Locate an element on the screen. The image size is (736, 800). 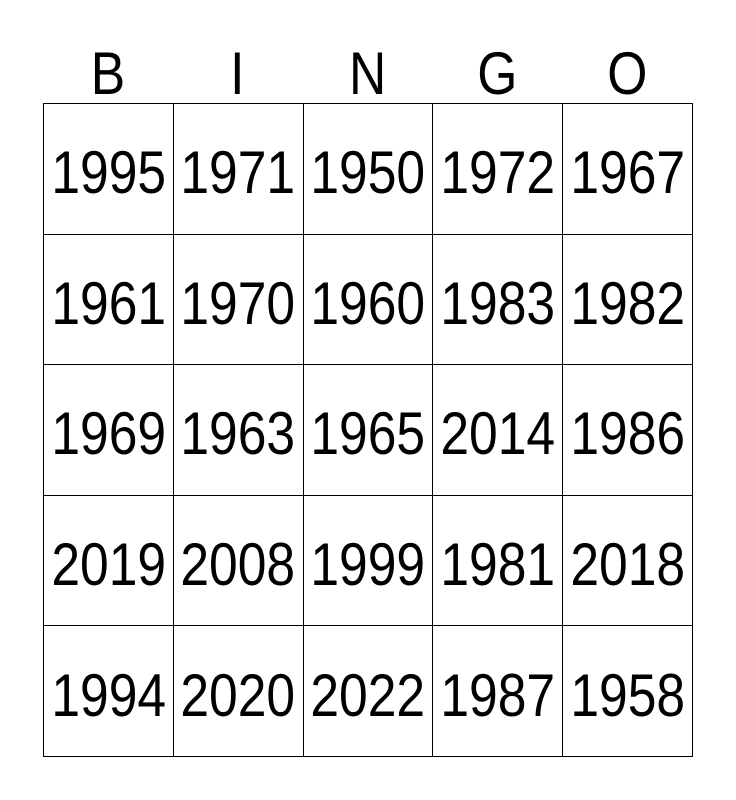
bingo-cell-r4c1: 2019 is located at coordinates (109, 561).